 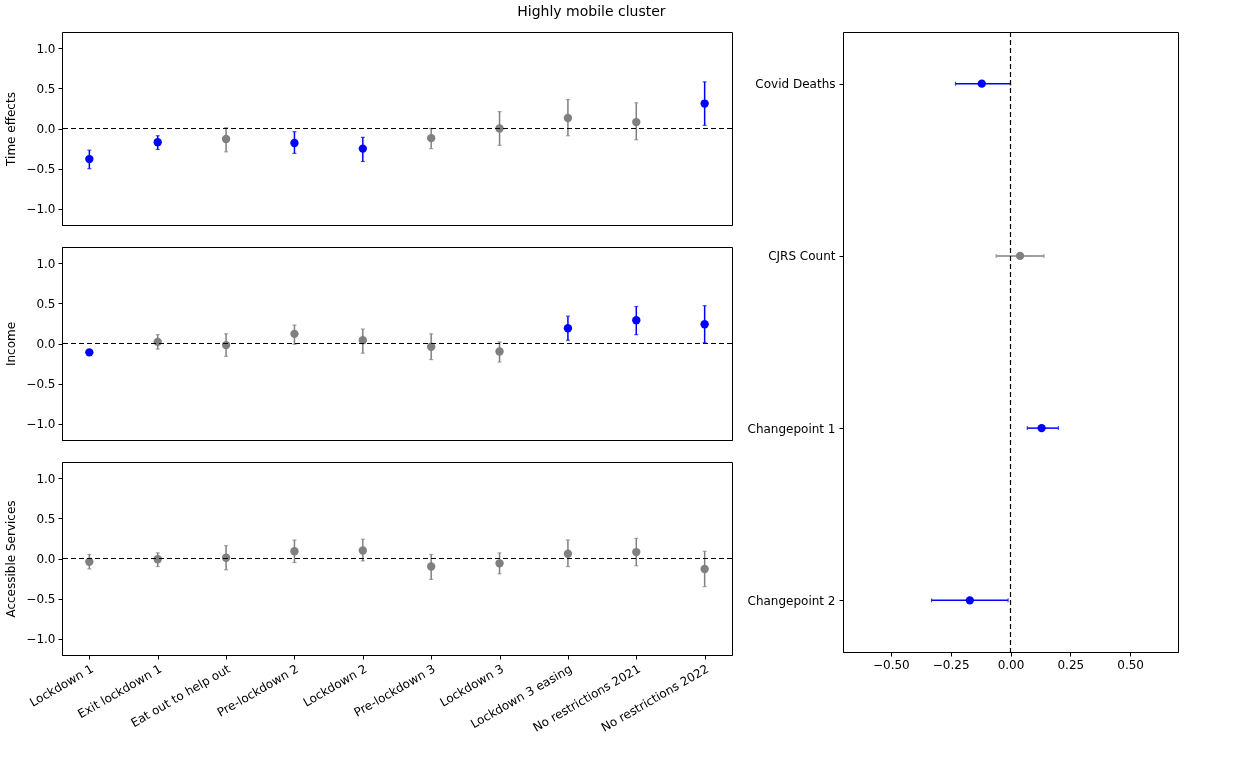 I want to click on x-tick-label: −0.50, so click(x=891, y=664).